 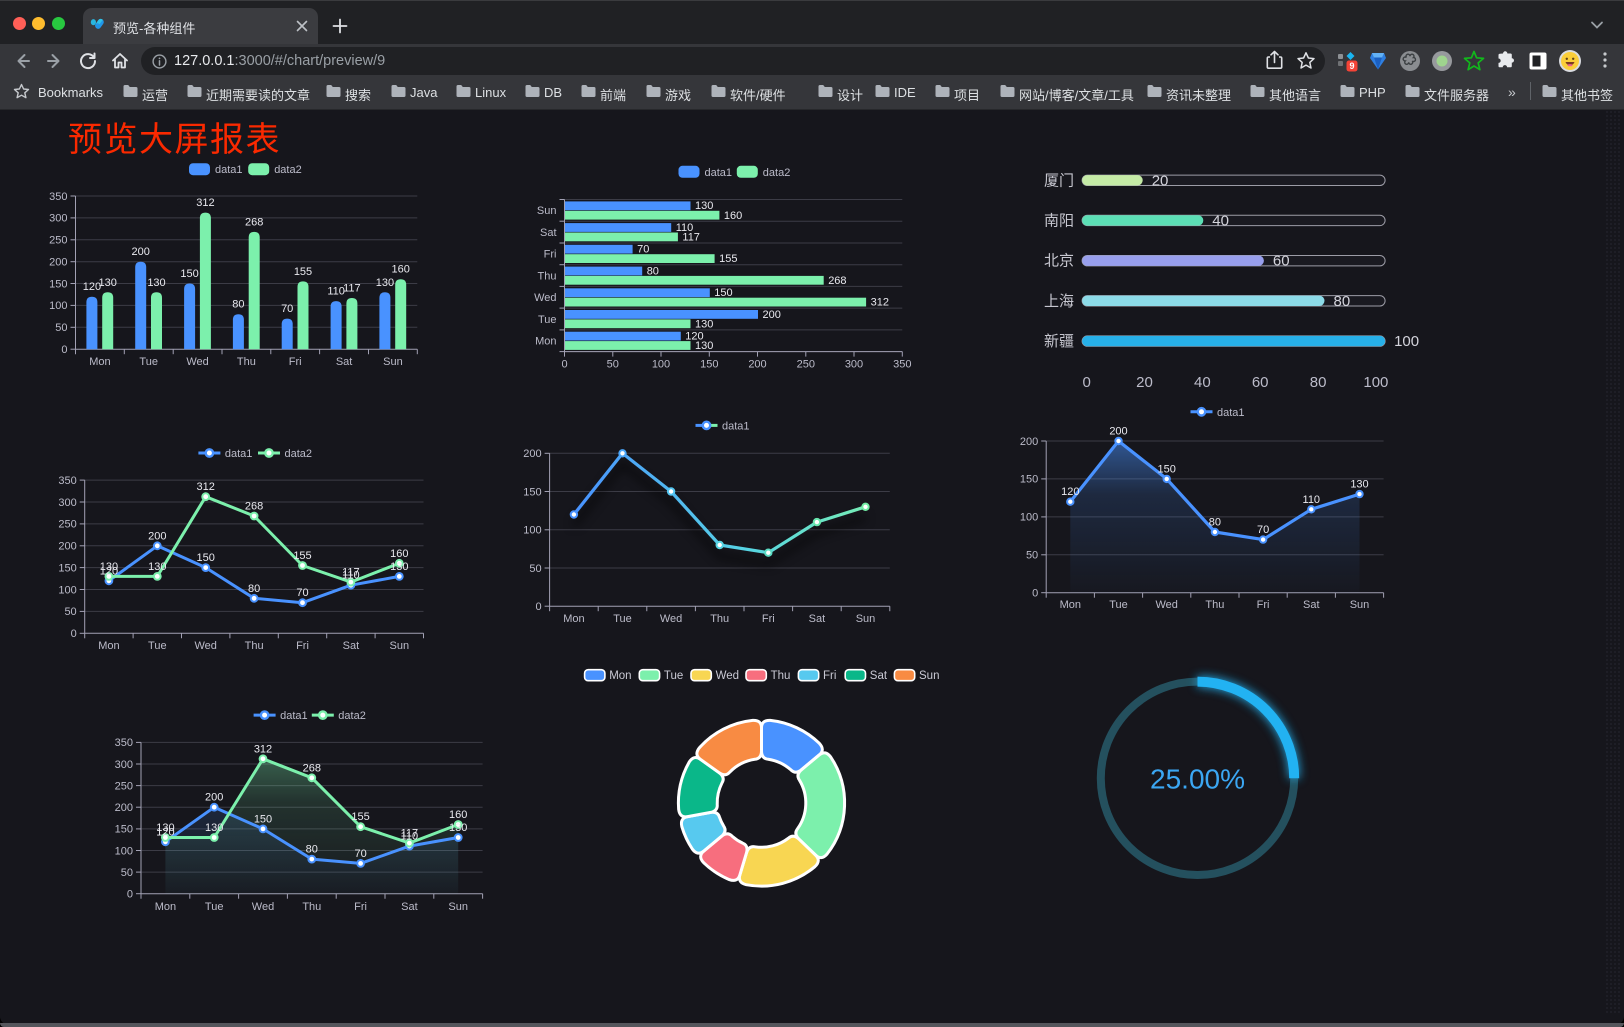 What do you see at coordinates (1351, 66) in the screenshot?
I see `svg-text: 9` at bounding box center [1351, 66].